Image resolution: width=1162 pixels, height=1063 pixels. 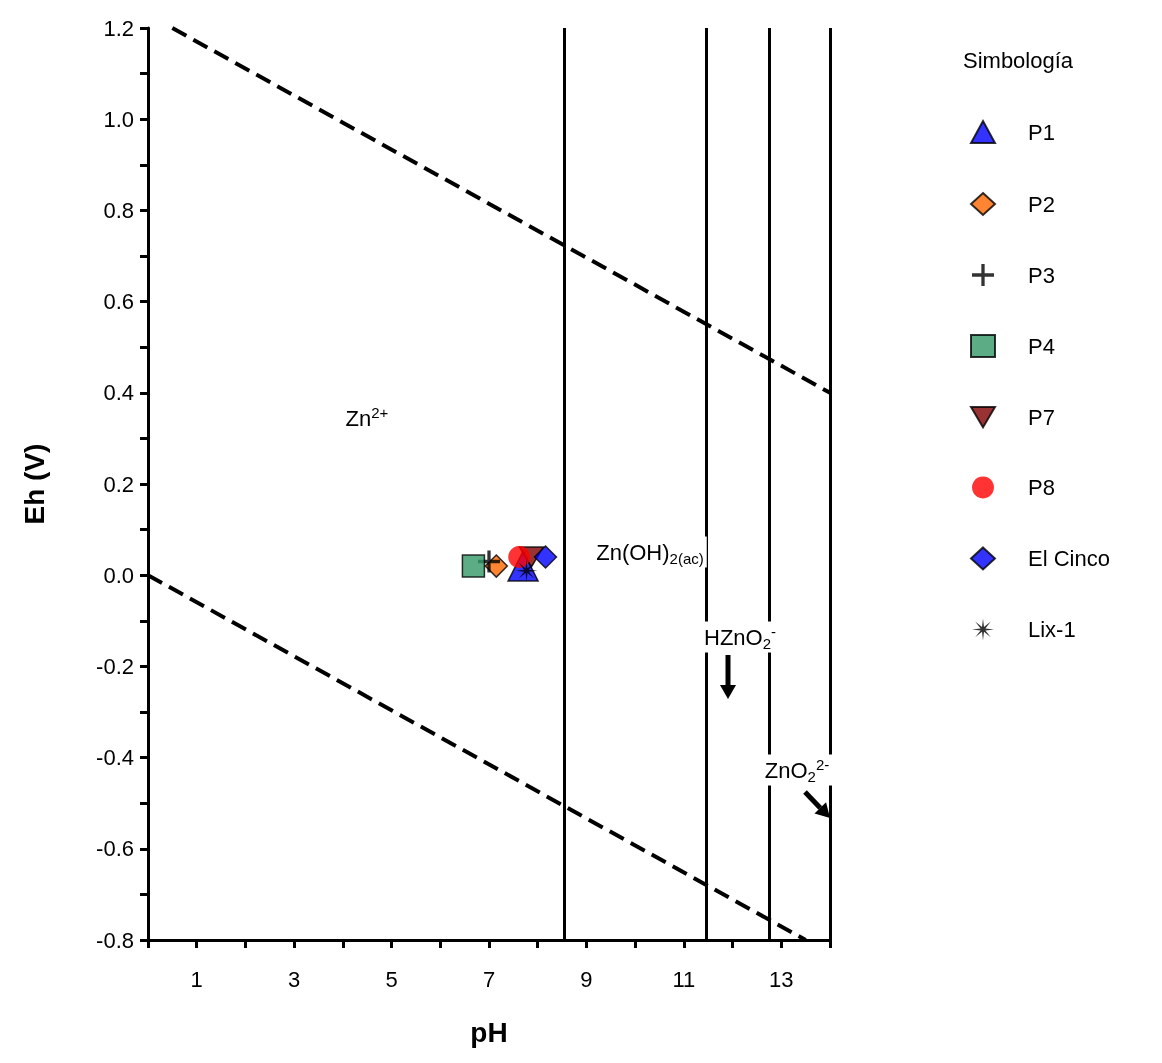 What do you see at coordinates (1018, 60) in the screenshot?
I see `legend-title: Simbología` at bounding box center [1018, 60].